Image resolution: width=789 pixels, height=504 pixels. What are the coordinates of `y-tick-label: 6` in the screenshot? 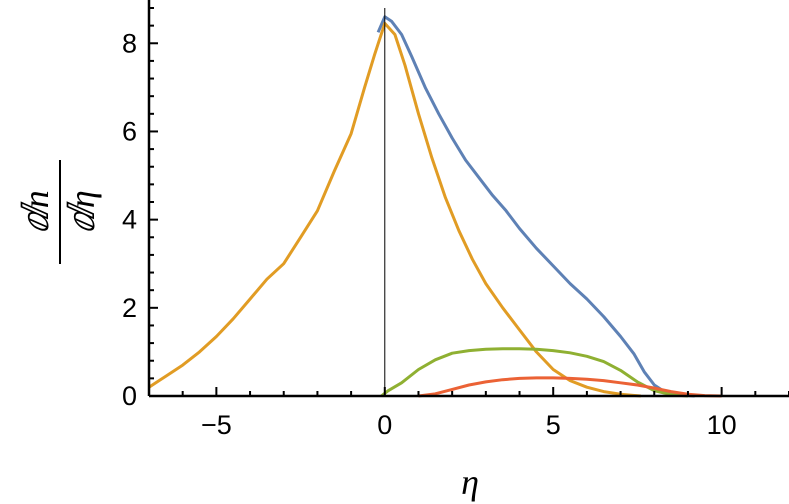 It's located at (129, 131).